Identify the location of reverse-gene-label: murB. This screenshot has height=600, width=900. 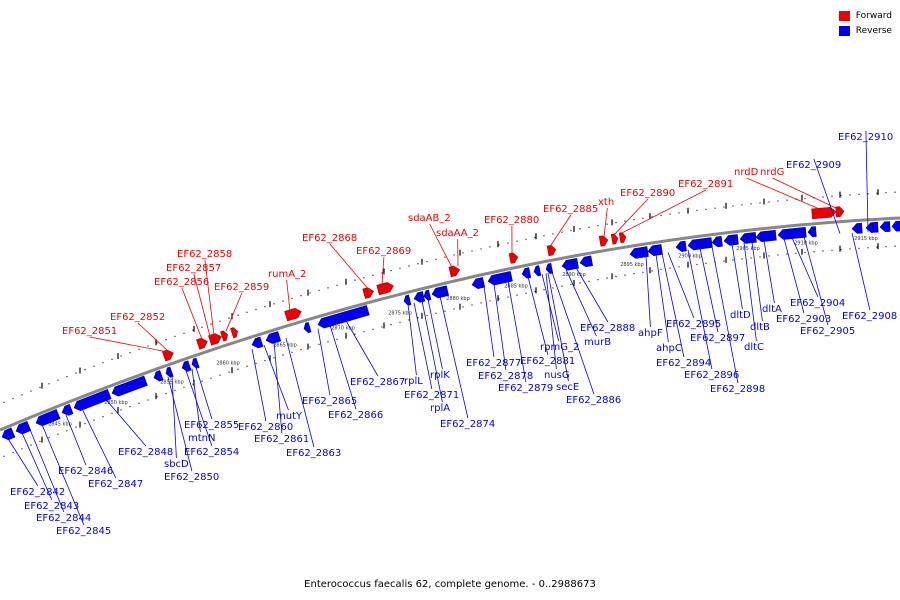
(597, 342).